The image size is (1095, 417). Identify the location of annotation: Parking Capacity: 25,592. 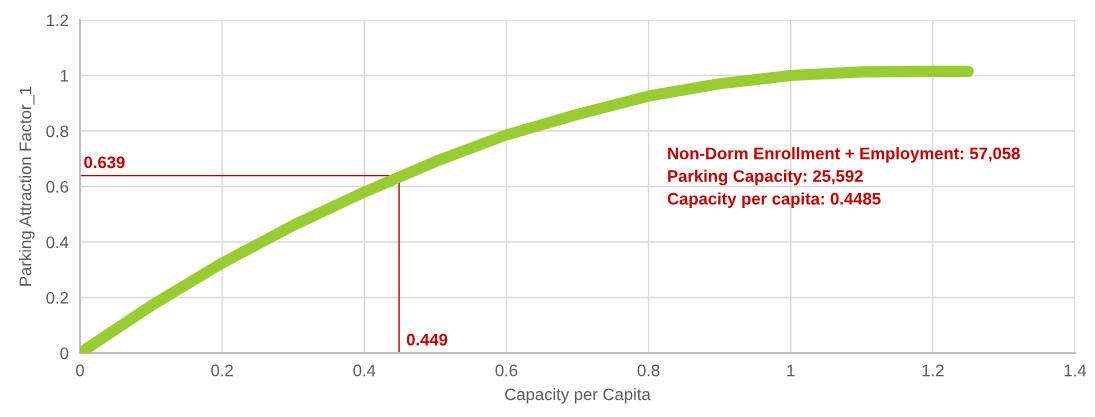
(765, 177).